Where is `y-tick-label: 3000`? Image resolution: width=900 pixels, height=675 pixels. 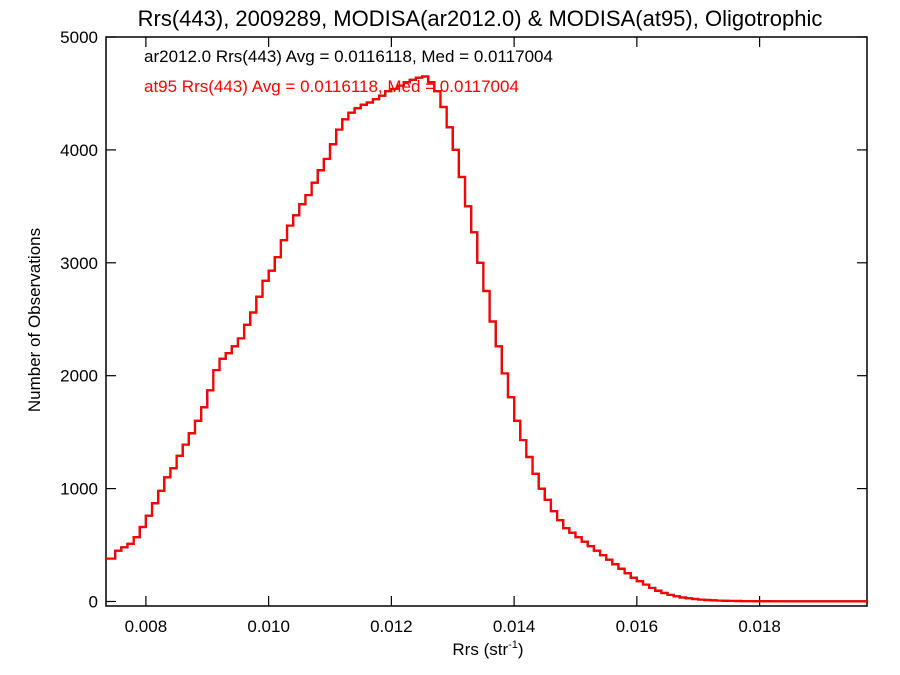 y-tick-label: 3000 is located at coordinates (79, 263).